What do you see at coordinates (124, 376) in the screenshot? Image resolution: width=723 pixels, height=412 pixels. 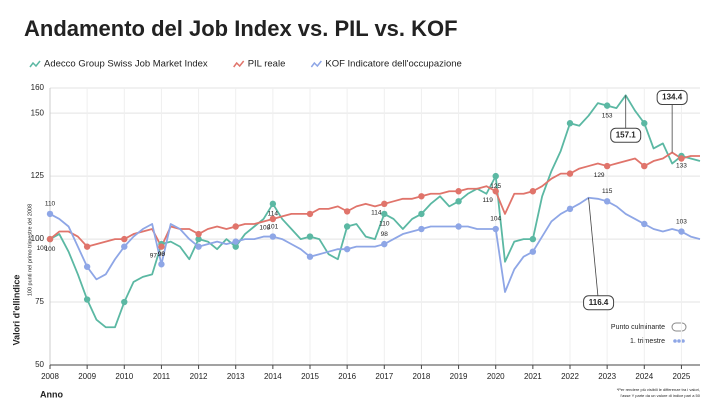 I see `x-tick-label: 2010` at bounding box center [124, 376].